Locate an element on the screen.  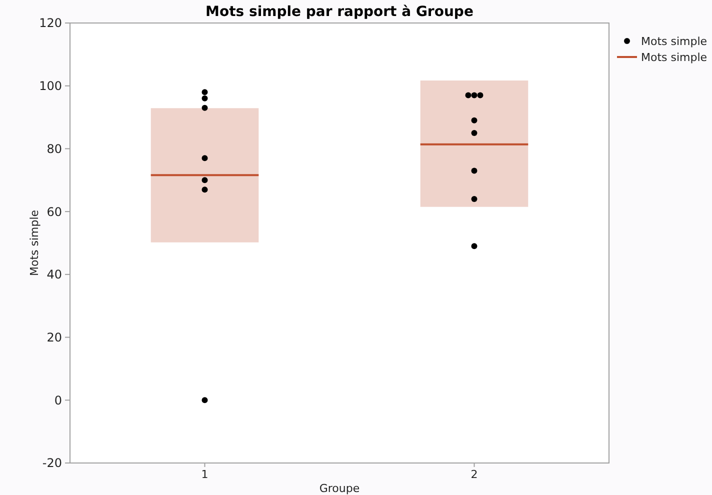
x-tick-label: 2 is located at coordinates (474, 474).